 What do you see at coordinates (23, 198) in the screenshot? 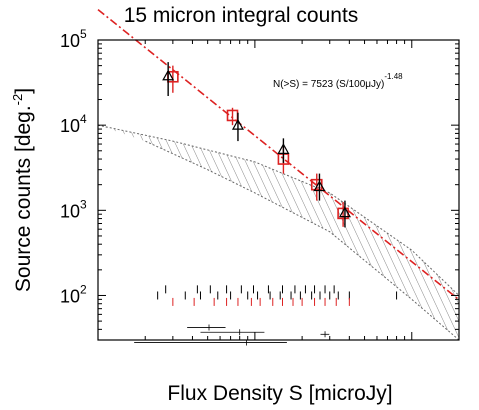
I see `y-axis-label-main: Source counts [deg.` at bounding box center [23, 198].